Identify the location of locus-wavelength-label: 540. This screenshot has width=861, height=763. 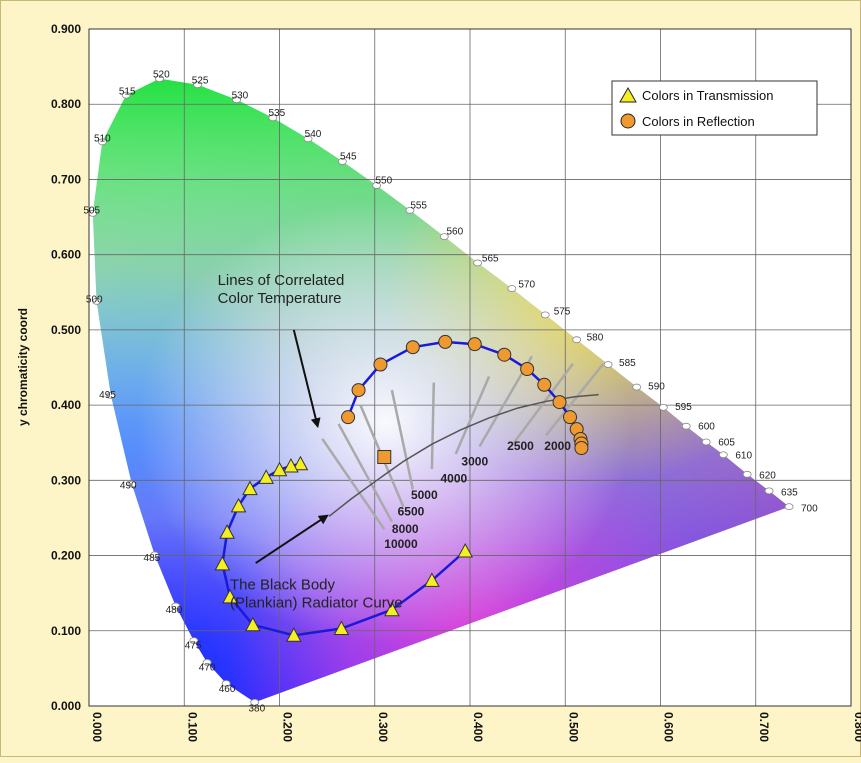
(313, 134).